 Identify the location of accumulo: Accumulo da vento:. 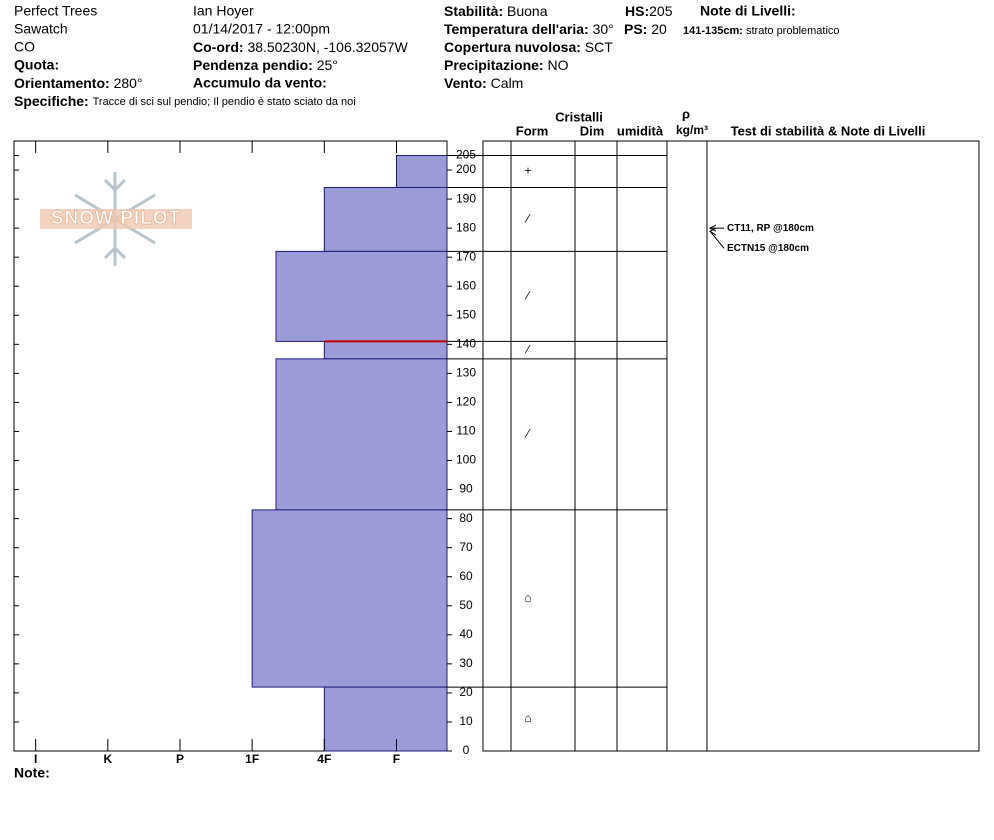
(260, 83).